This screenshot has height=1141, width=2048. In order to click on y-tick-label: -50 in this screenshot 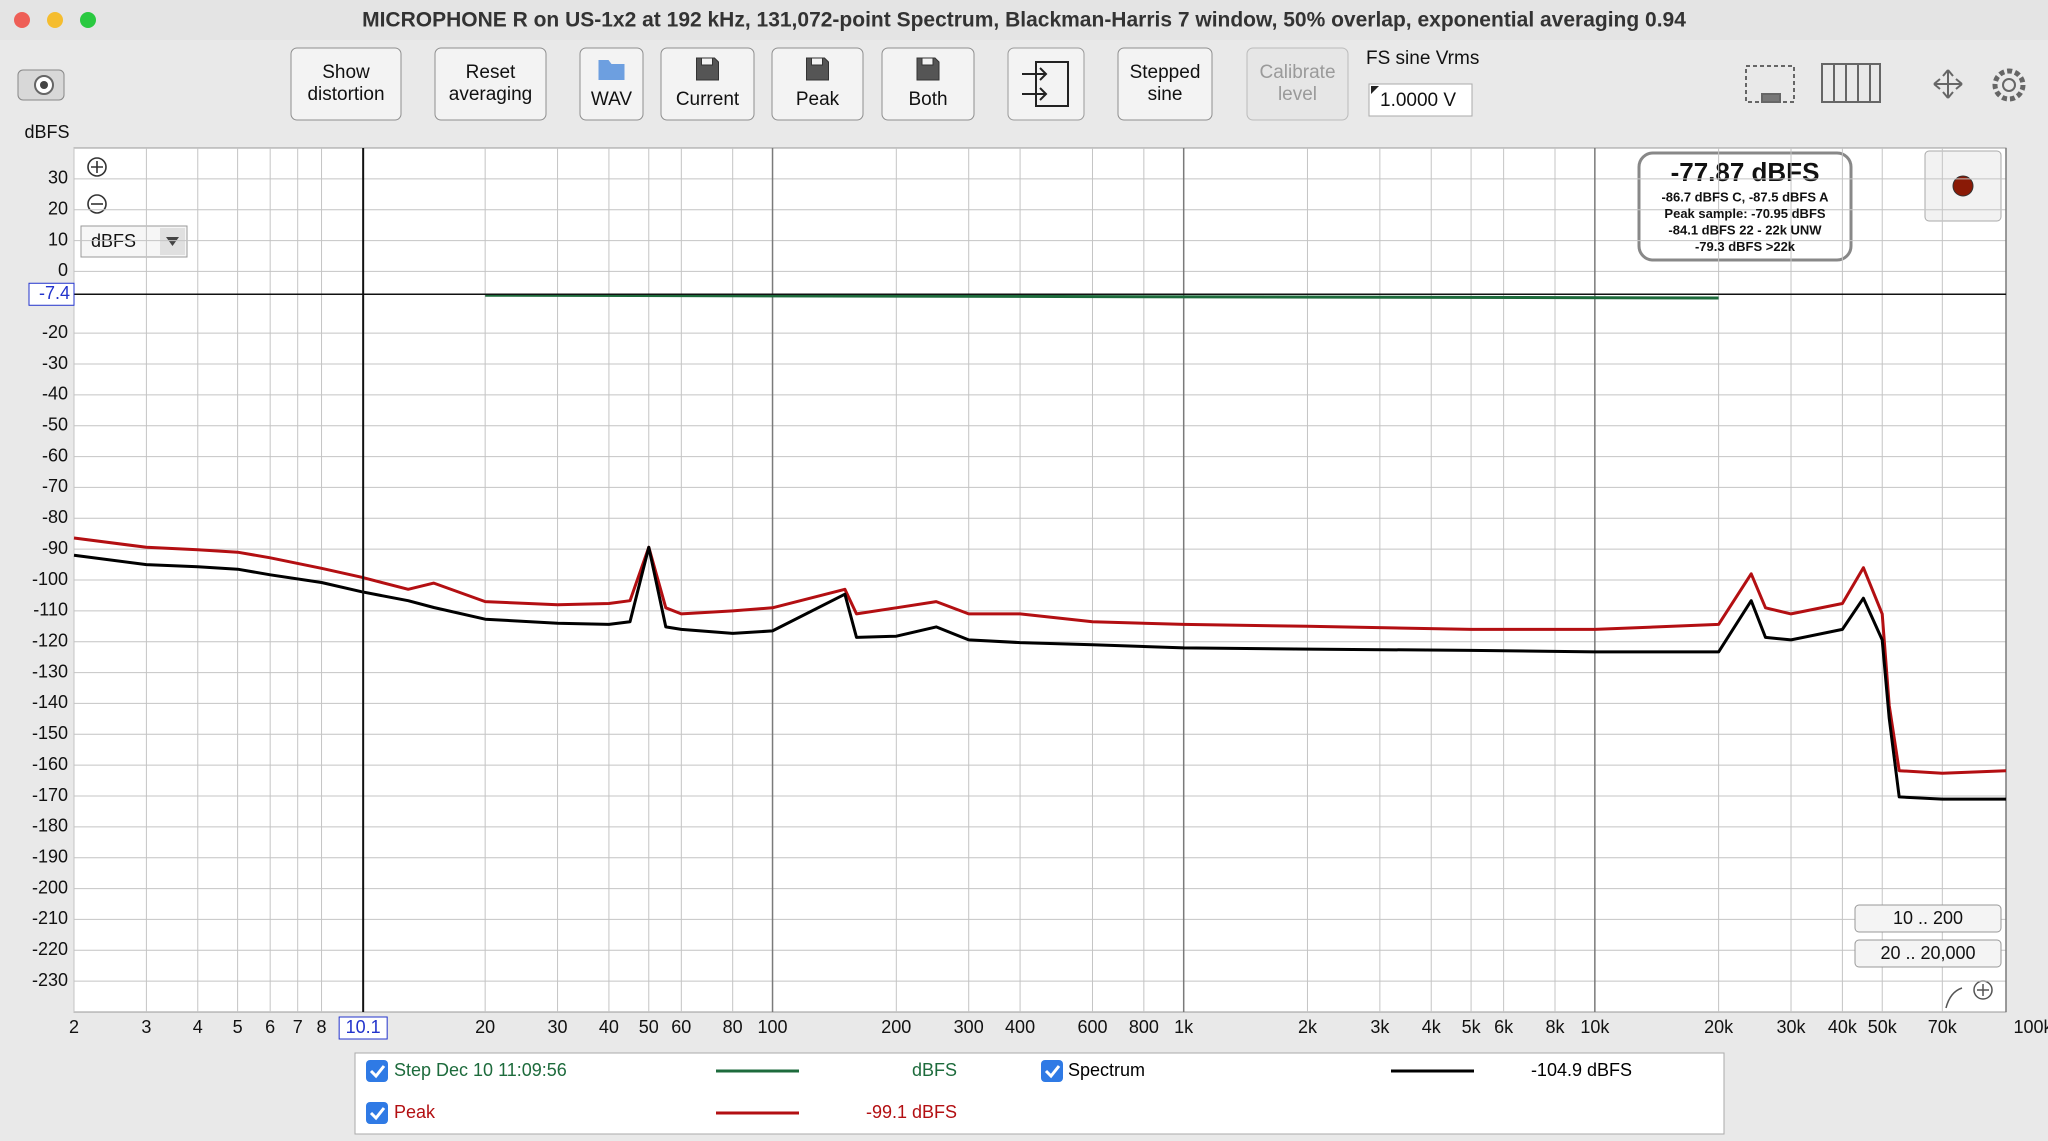, I will do `click(55, 424)`.